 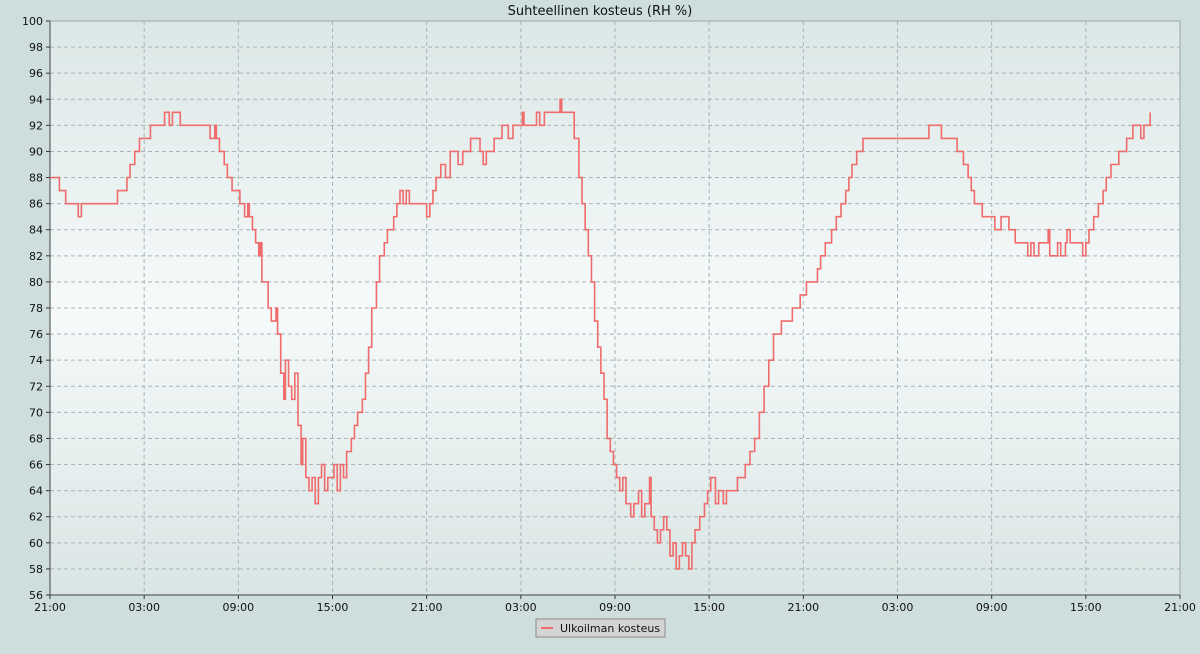 I want to click on y-tick-label: 72, so click(x=36, y=386).